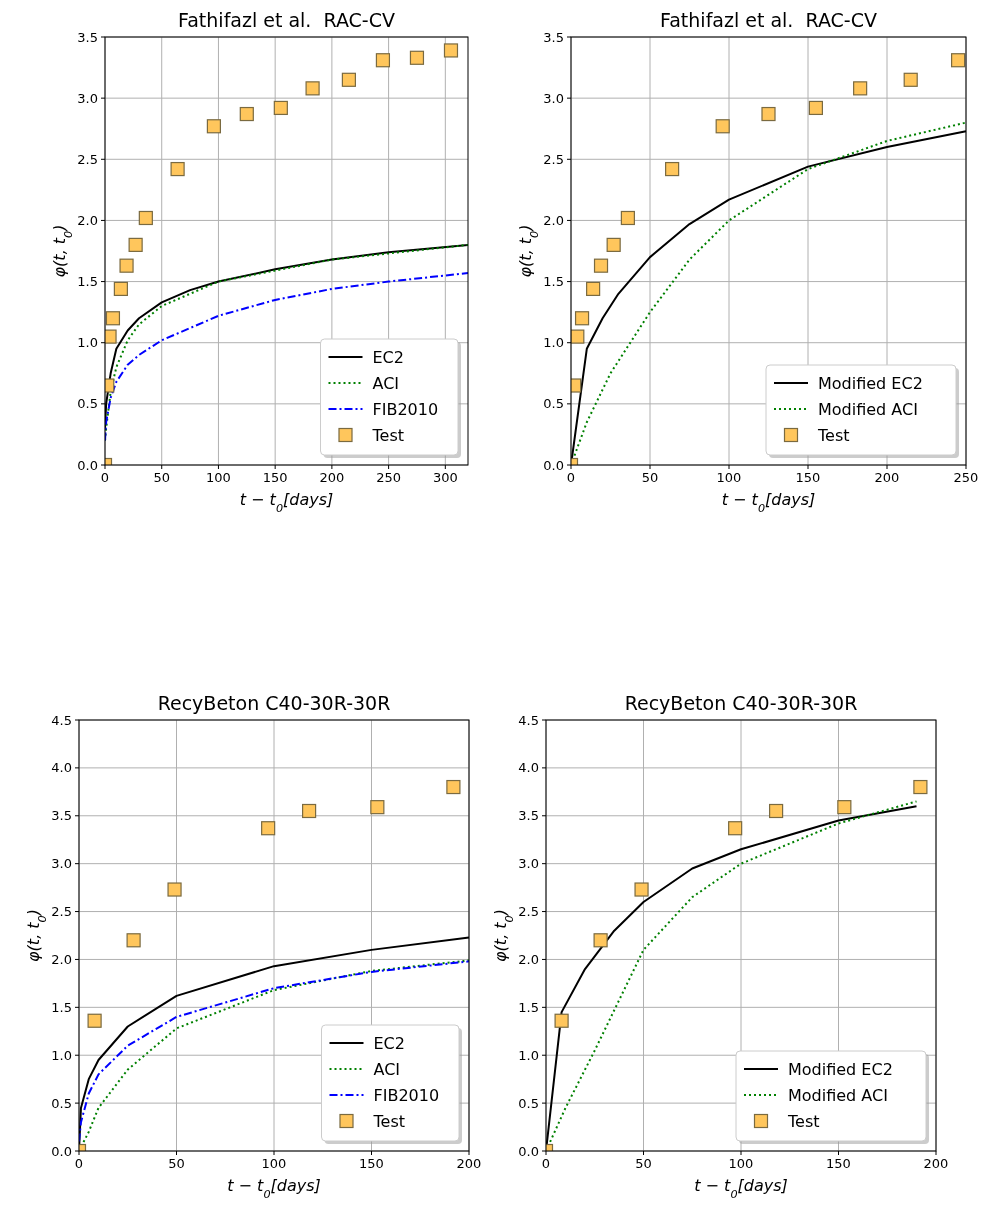 This screenshot has height=1213, width=981. Describe the element at coordinates (528, 720) in the screenshot. I see `y-tick-label: 4.5` at that location.